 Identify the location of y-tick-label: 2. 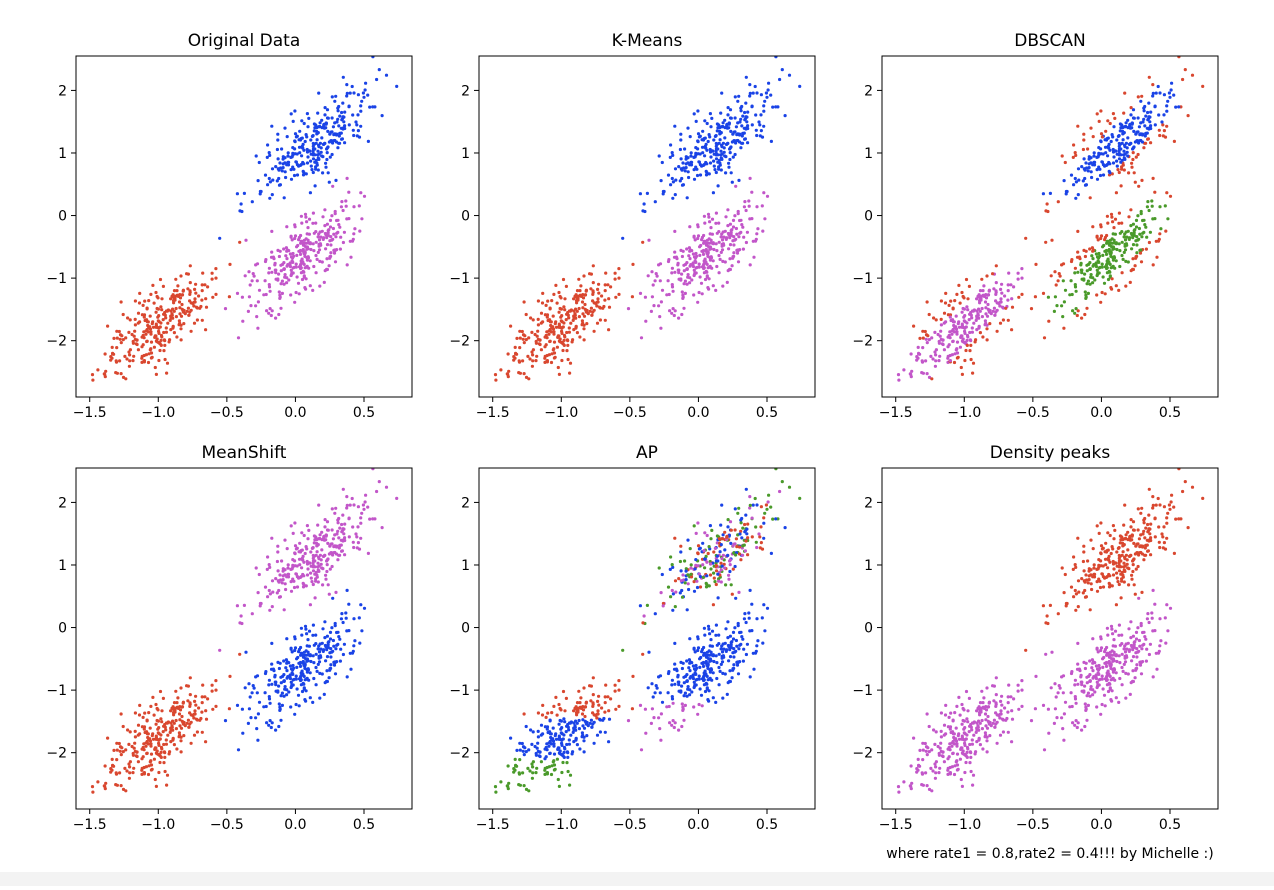
(465, 91).